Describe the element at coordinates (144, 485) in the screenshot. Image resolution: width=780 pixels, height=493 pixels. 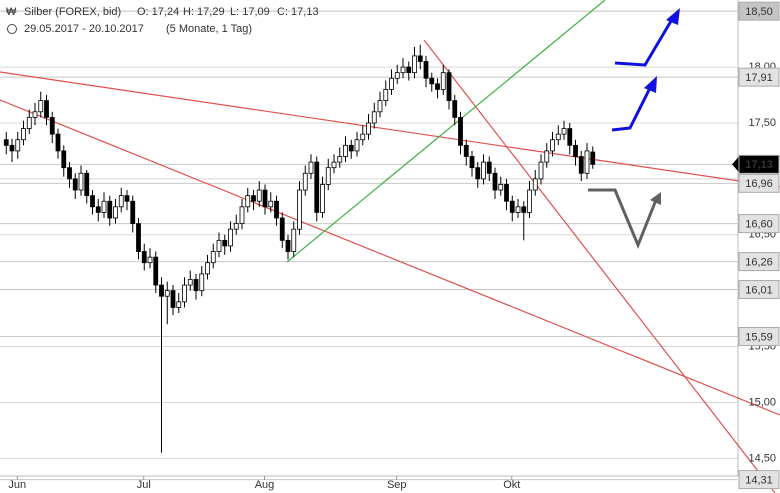
I see `x-tick-label: Jul` at that location.